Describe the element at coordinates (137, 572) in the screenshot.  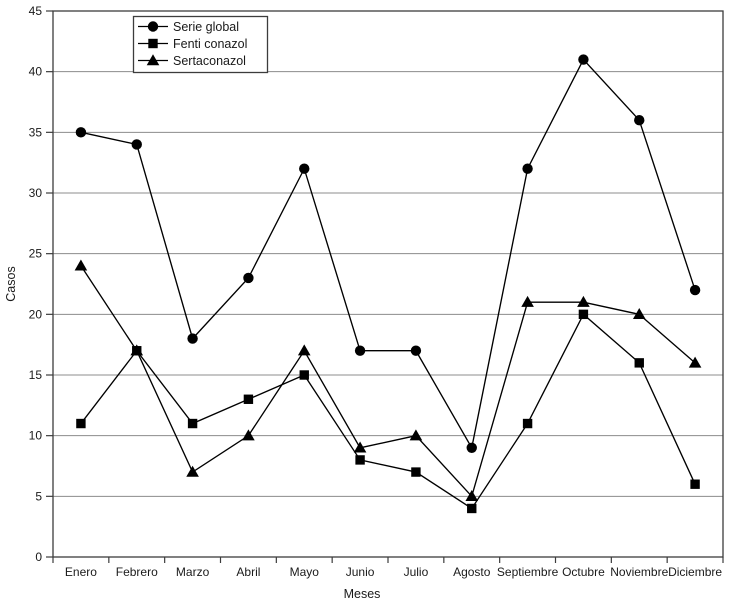
I see `x-tick-label: Febrero` at that location.